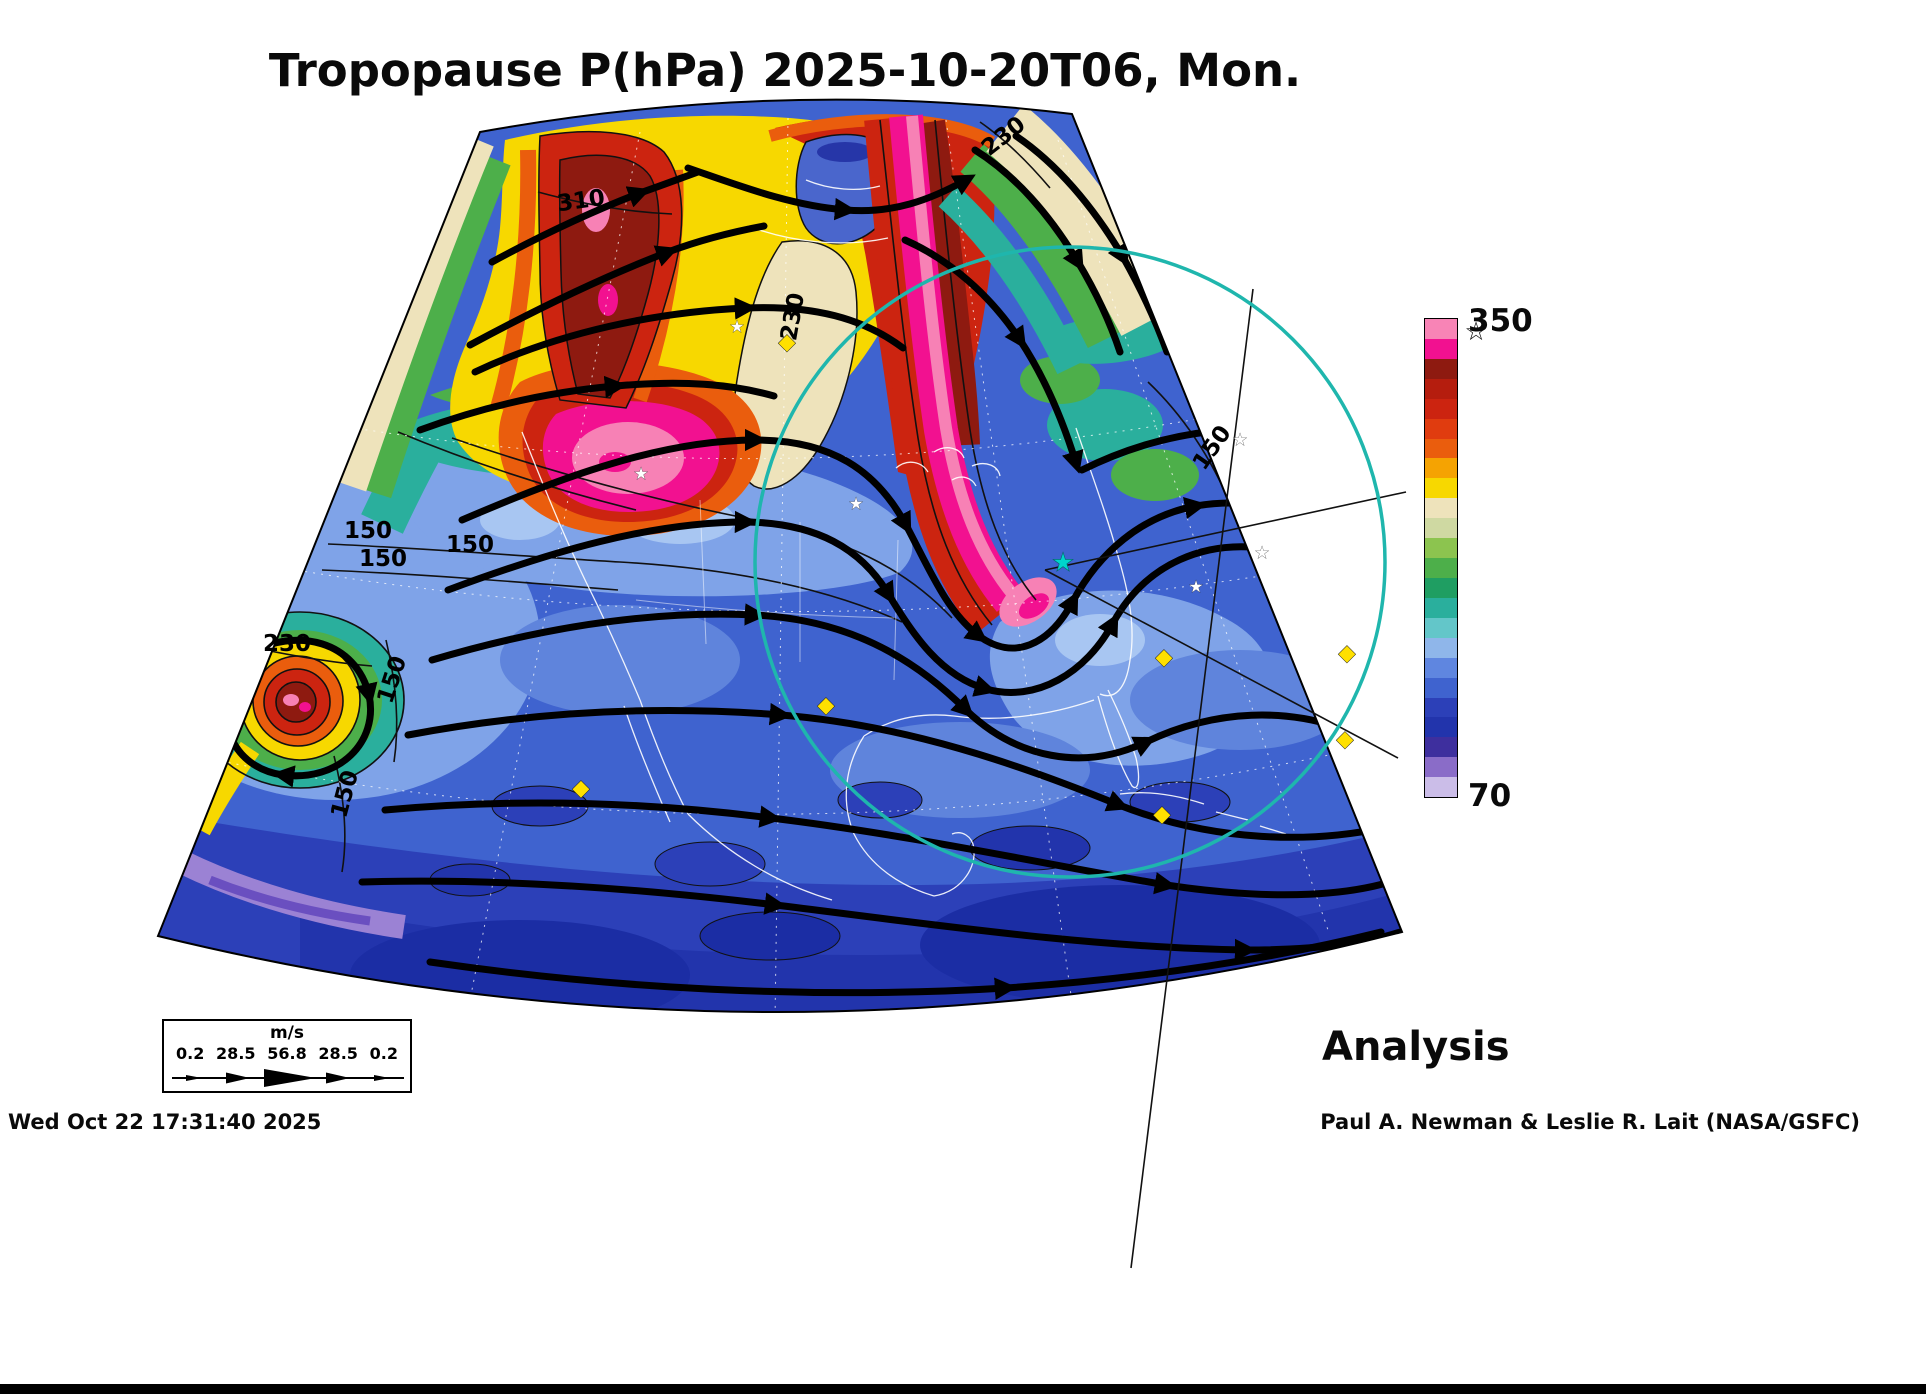 Image resolution: width=1926 pixels, height=1394 pixels. What do you see at coordinates (165, 1122) in the screenshot?
I see `generated-timestamp: Wed Oct 22 17:31:40 2025` at bounding box center [165, 1122].